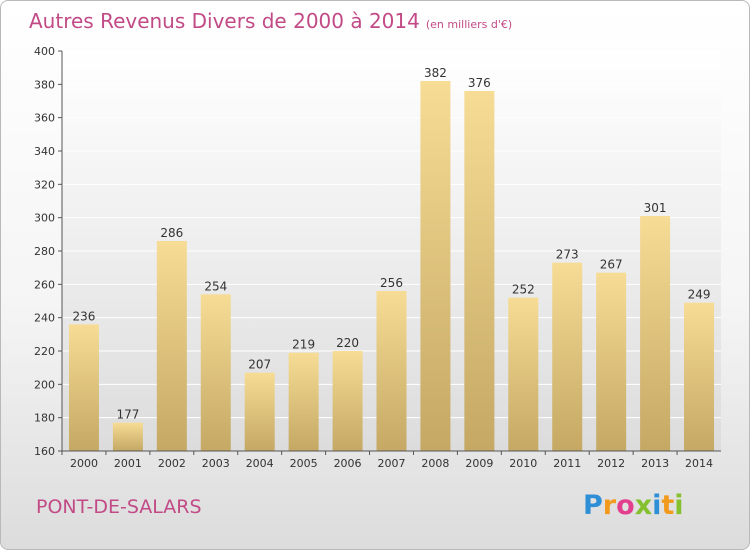 Image resolution: width=750 pixels, height=550 pixels. I want to click on x-tick-label: 2009, so click(479, 463).